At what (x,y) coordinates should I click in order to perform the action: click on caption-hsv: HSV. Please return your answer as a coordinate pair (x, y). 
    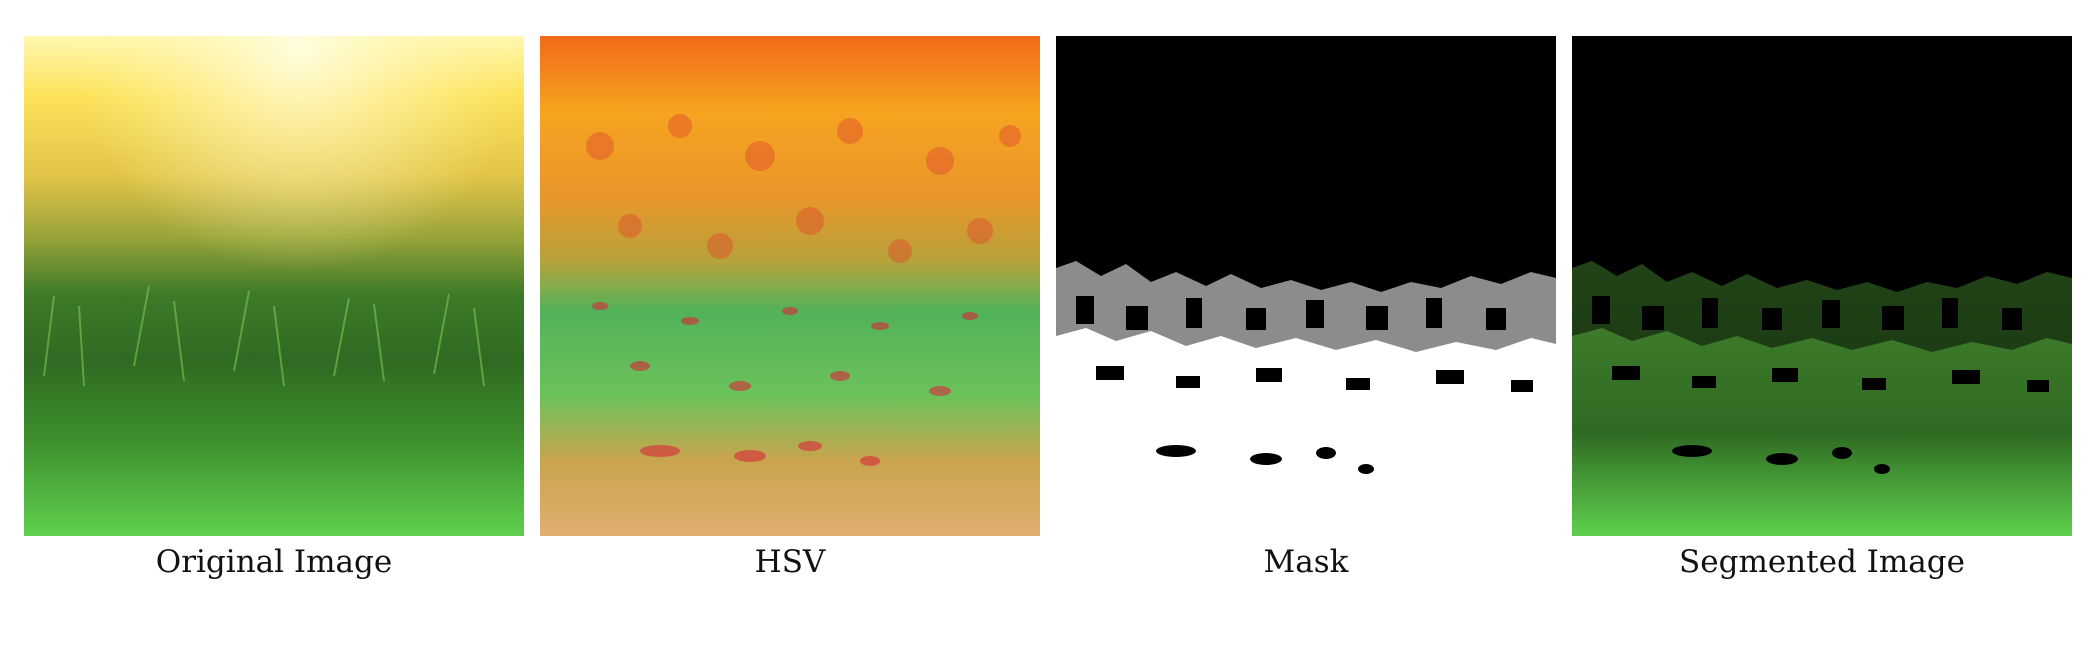
    Looking at the image, I should click on (790, 562).